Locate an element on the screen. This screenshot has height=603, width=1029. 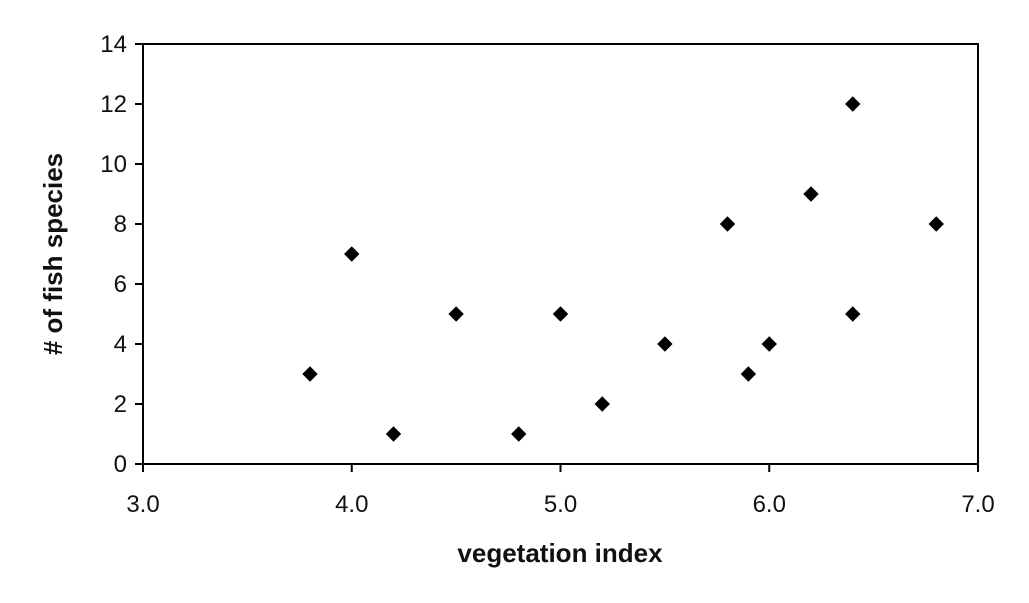
y-tick-label: 0 is located at coordinates (120, 464).